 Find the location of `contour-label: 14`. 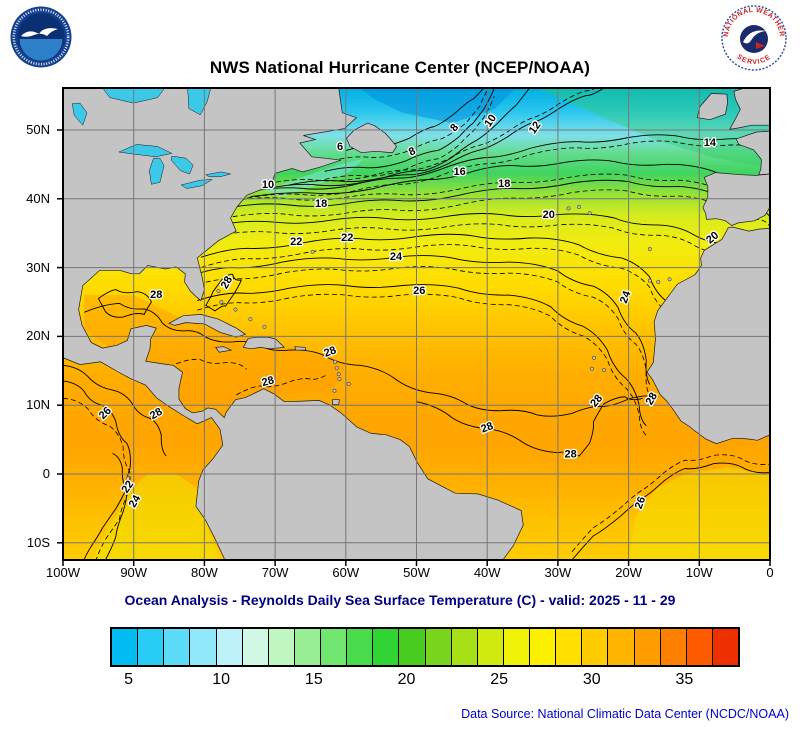

contour-label: 14 is located at coordinates (710, 143).